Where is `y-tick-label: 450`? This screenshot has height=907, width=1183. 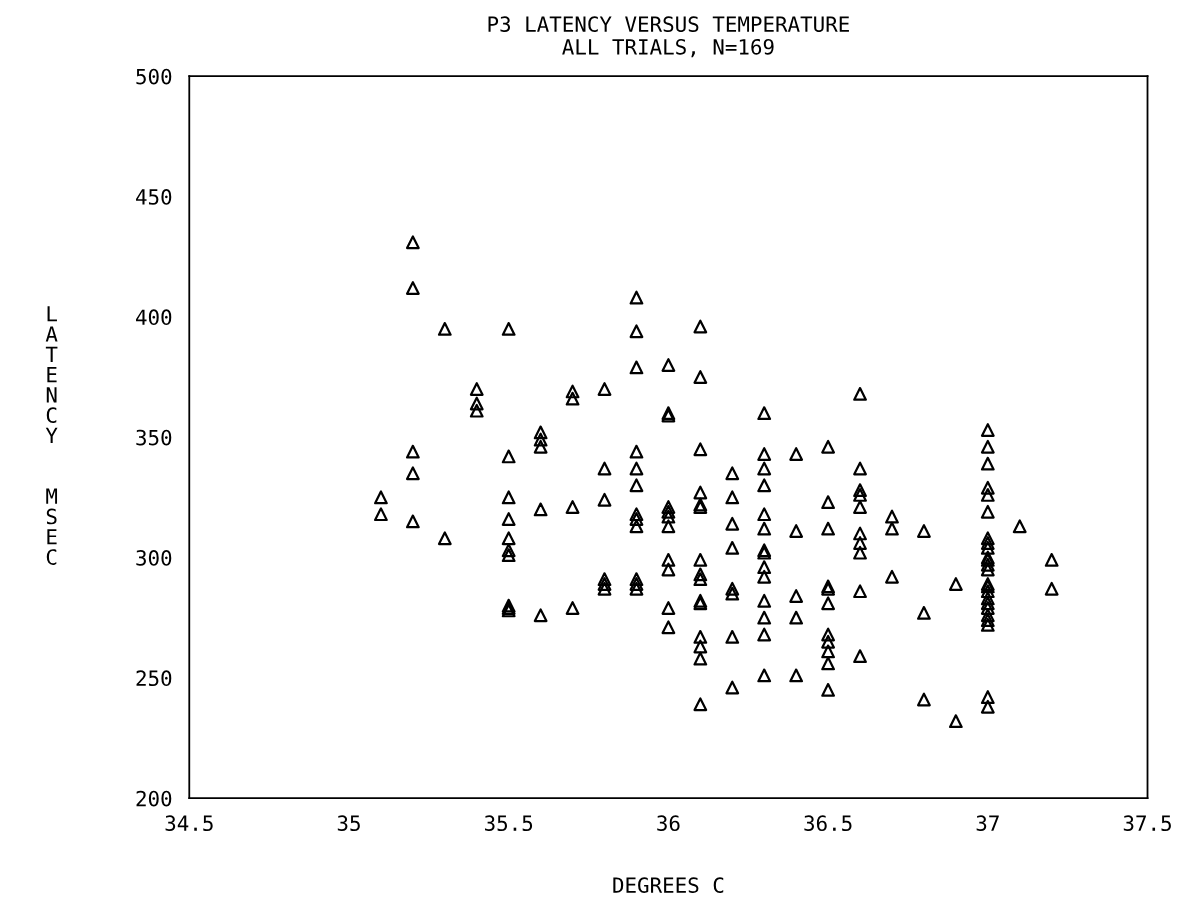 y-tick-label: 450 is located at coordinates (154, 197).